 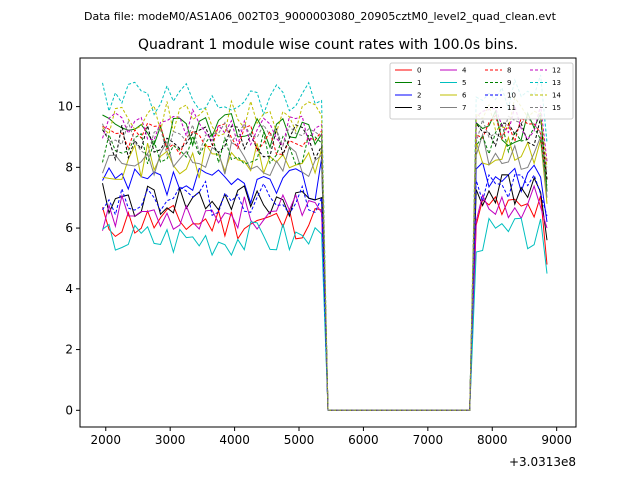 What do you see at coordinates (69, 350) in the screenshot?
I see `y-tick-label: 2` at bounding box center [69, 350].